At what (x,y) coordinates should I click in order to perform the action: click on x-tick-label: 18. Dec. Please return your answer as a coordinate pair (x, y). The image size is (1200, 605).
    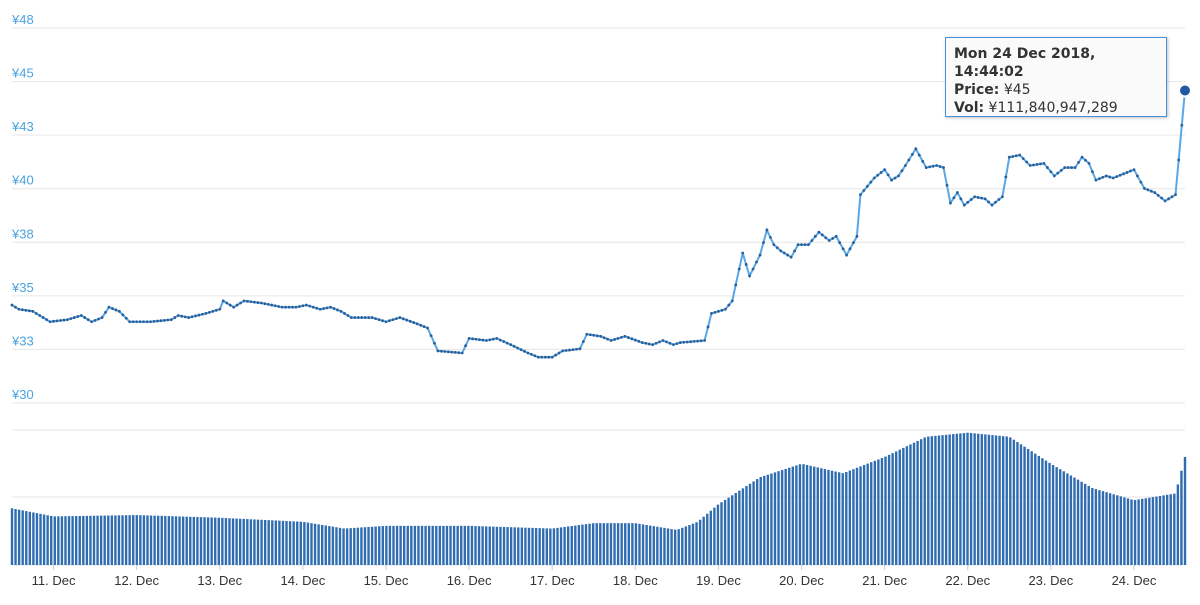
    Looking at the image, I should click on (635, 580).